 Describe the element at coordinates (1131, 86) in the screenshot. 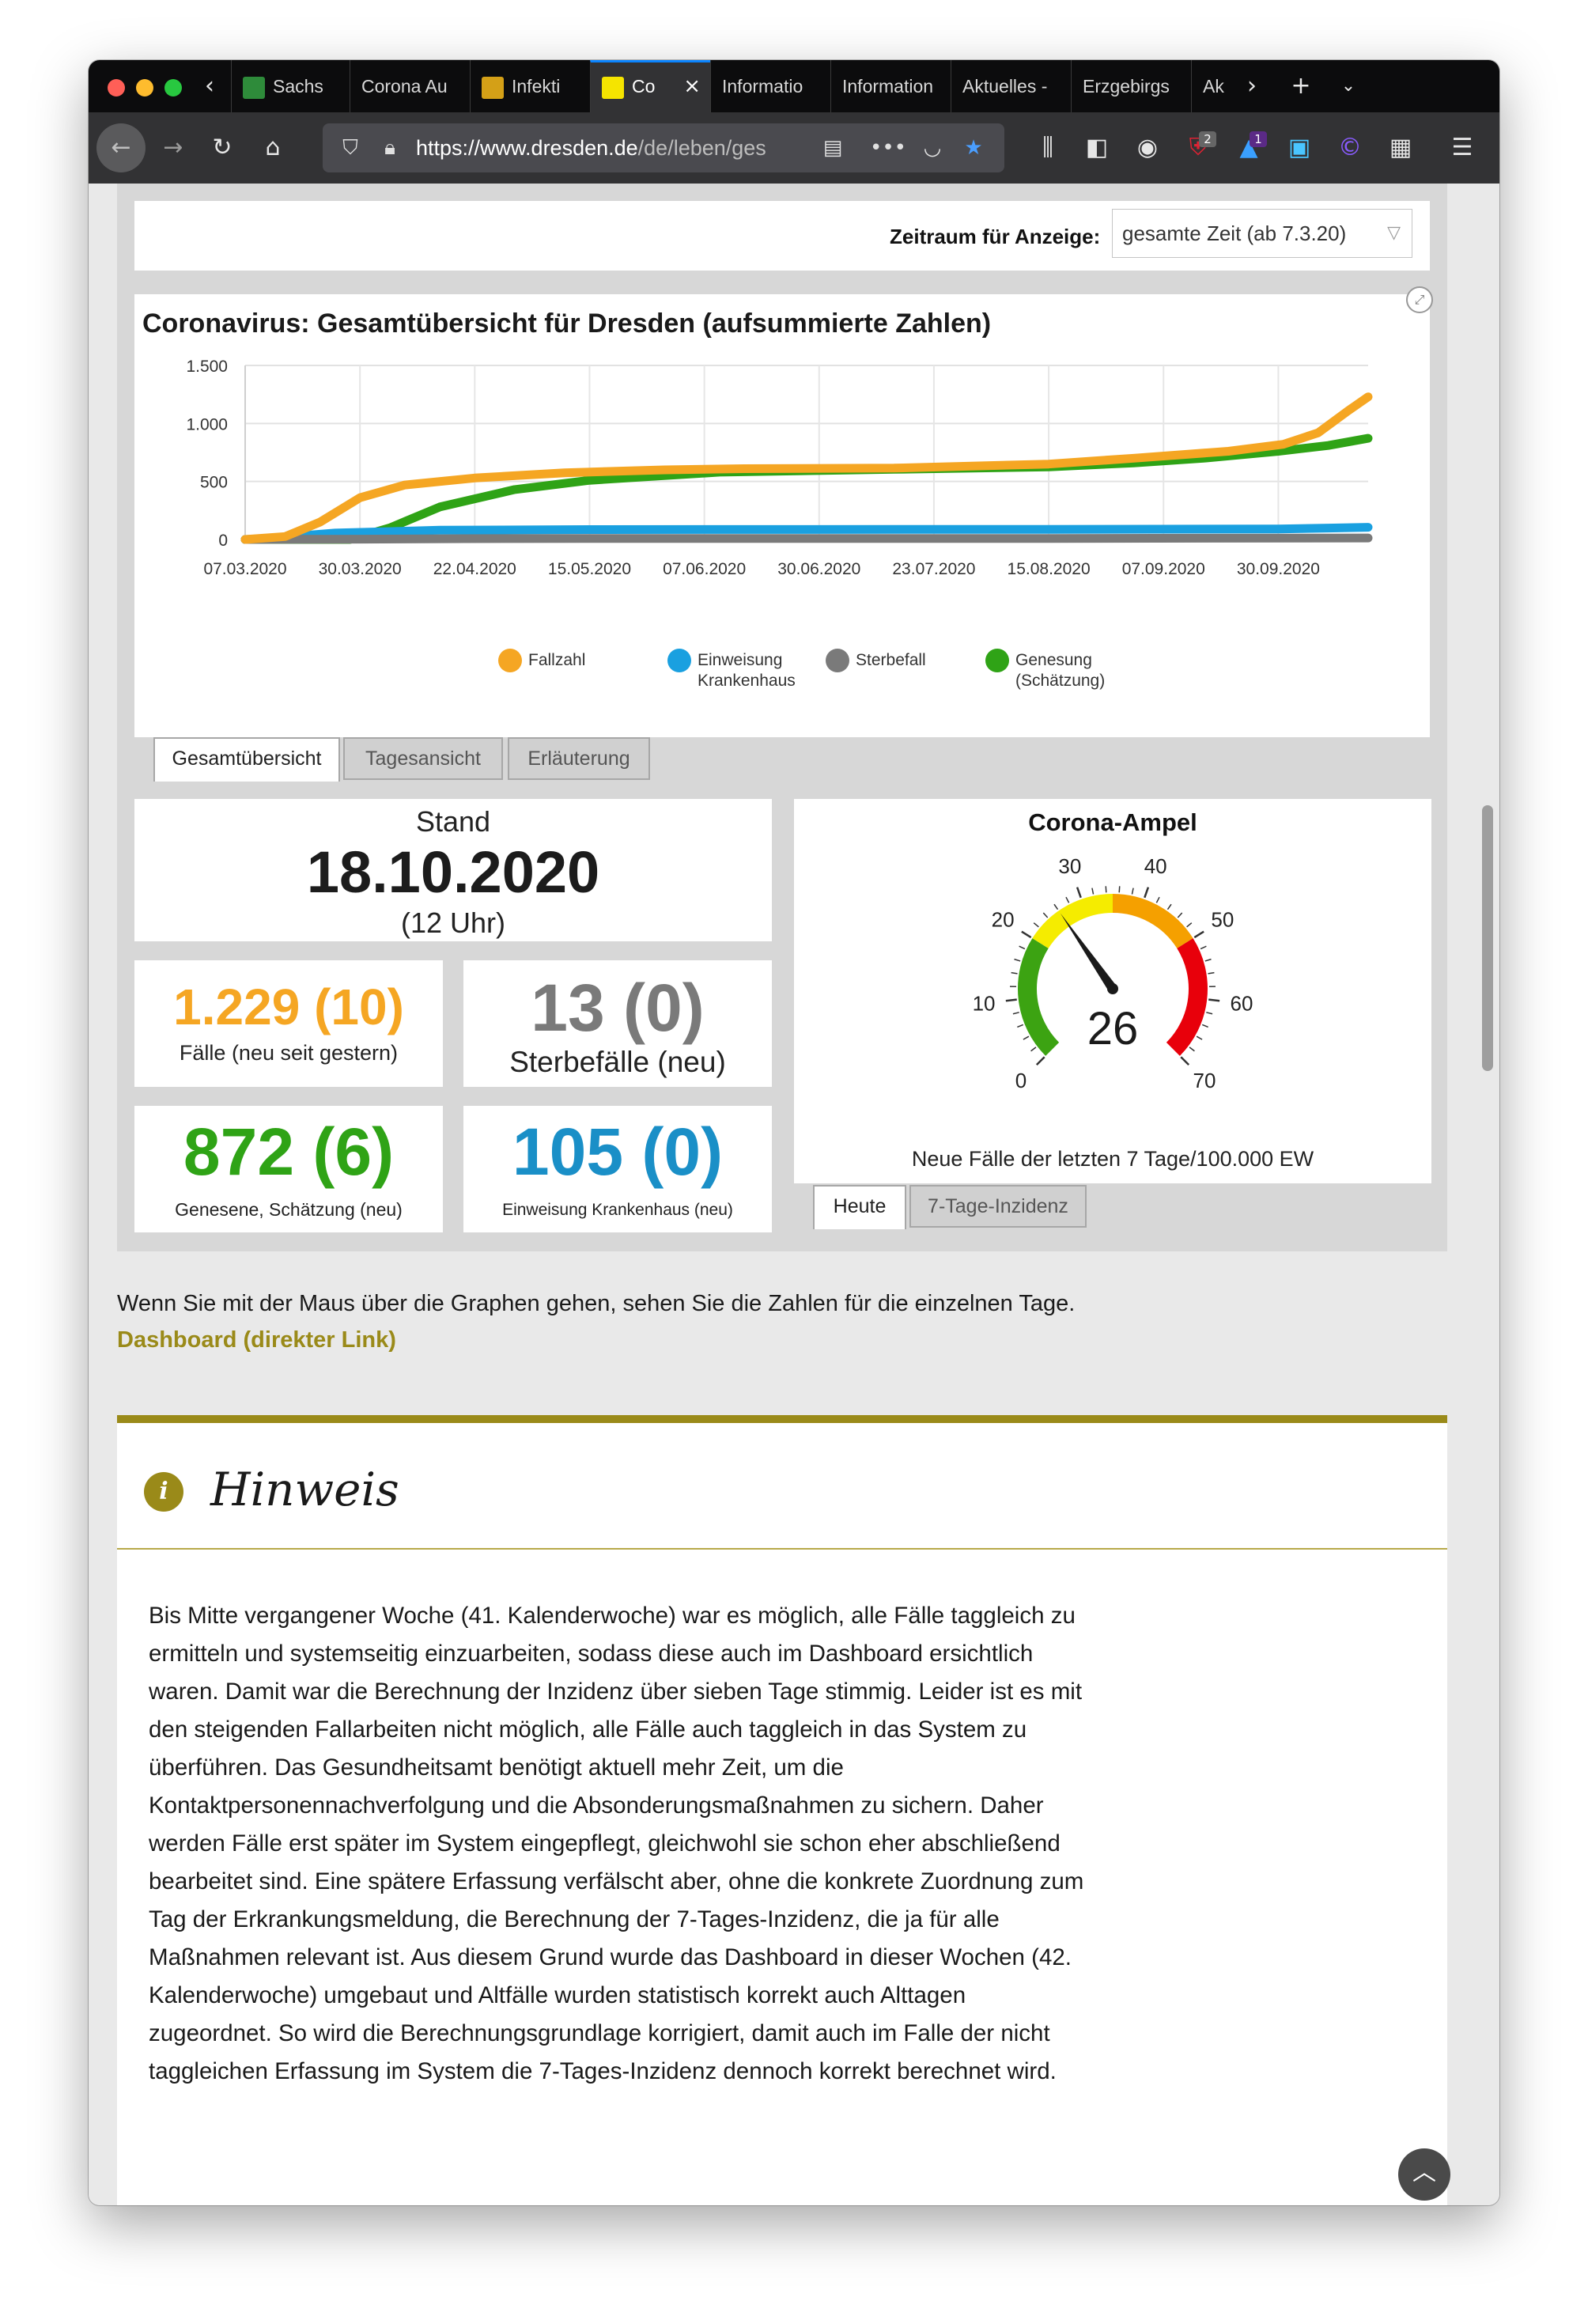

I see `browser-tab: Erzgebirgs` at that location.